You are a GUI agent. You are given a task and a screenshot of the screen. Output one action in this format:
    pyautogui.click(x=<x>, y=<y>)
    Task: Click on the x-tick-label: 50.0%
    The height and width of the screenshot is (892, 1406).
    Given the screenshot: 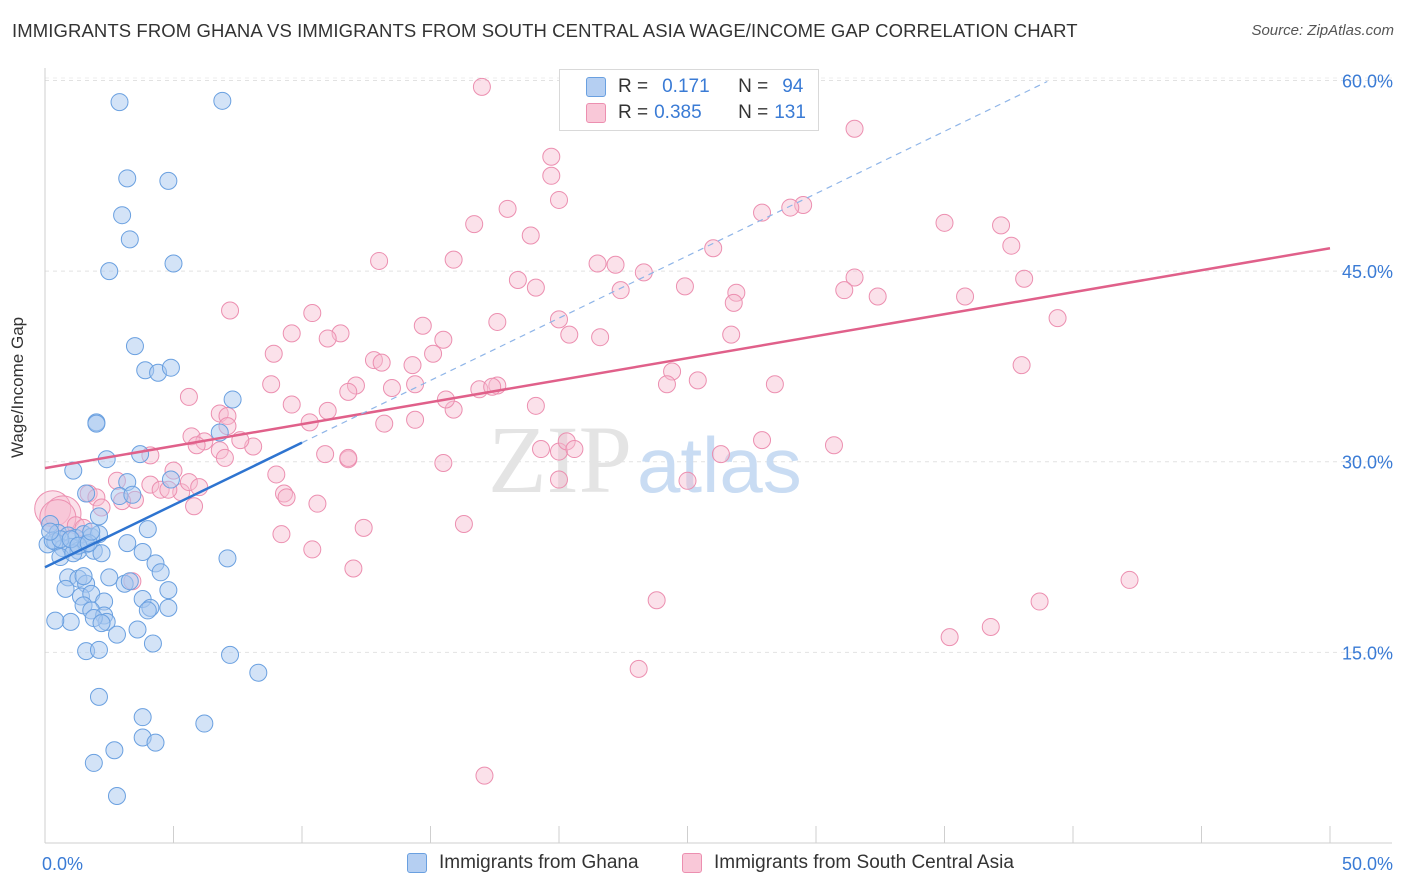 What is the action you would take?
    pyautogui.click(x=1367, y=864)
    